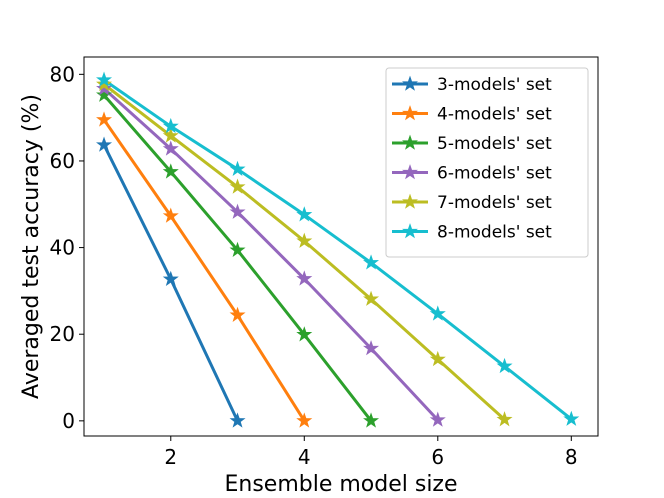 This screenshot has height=498, width=664. Describe the element at coordinates (371, 452) in the screenshot. I see `x-axis-ticks: 2 4 6 8` at that location.